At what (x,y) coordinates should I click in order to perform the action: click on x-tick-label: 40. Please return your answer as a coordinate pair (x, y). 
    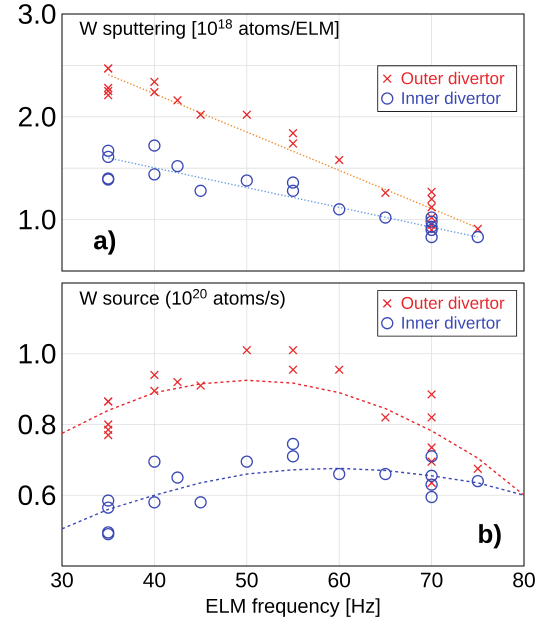
    Looking at the image, I should click on (154, 580).